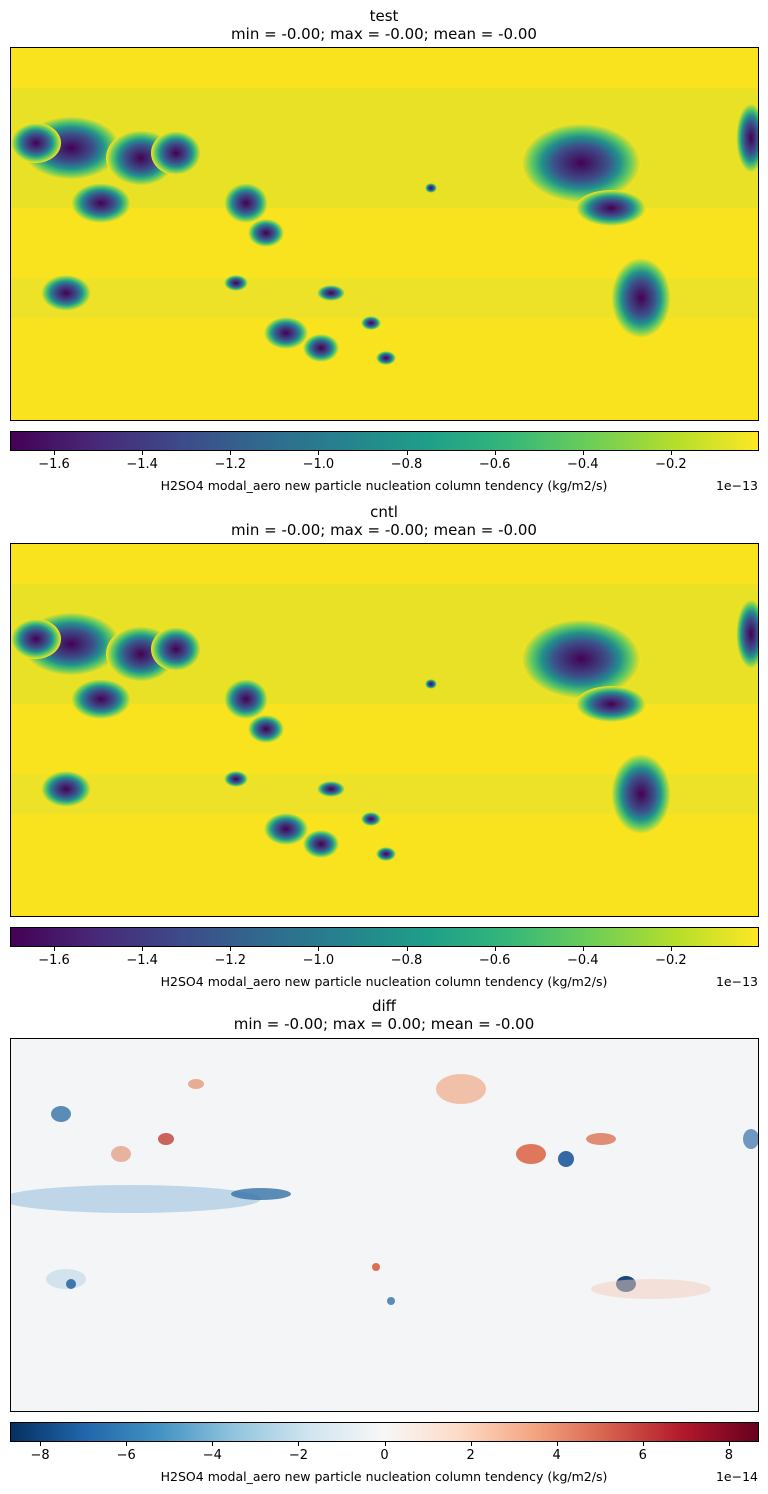  I want to click on colorbar-ticks-cntl: −1.6 −1.4 −1.2 −1.0 −0.8 −0.6 −0.4 −0.2, so click(384, 959).